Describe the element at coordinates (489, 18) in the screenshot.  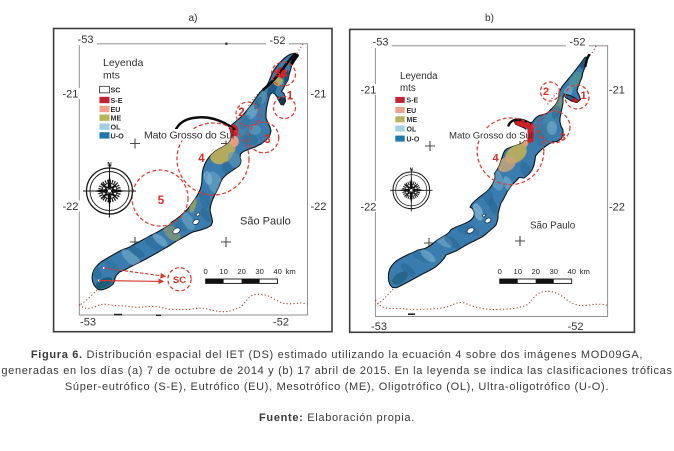
I see `svg-text: b)` at that location.